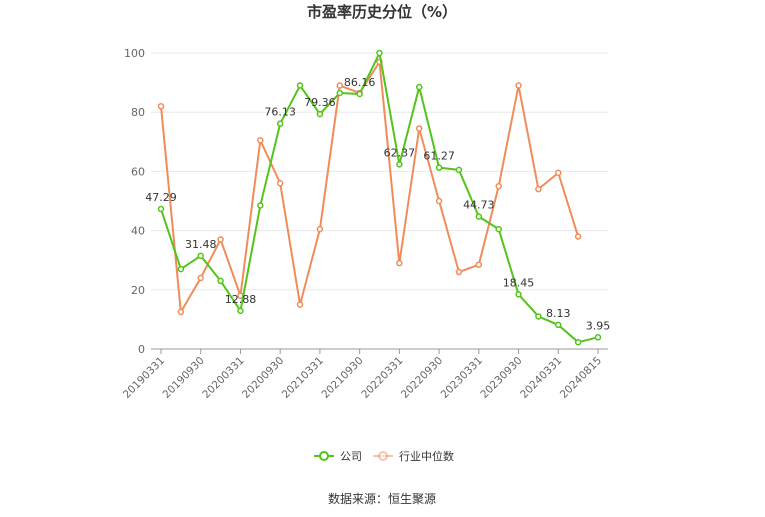 The width and height of the screenshot is (765, 517). What do you see at coordinates (338, 456) in the screenshot?
I see `legend-item-company: 公司` at bounding box center [338, 456].